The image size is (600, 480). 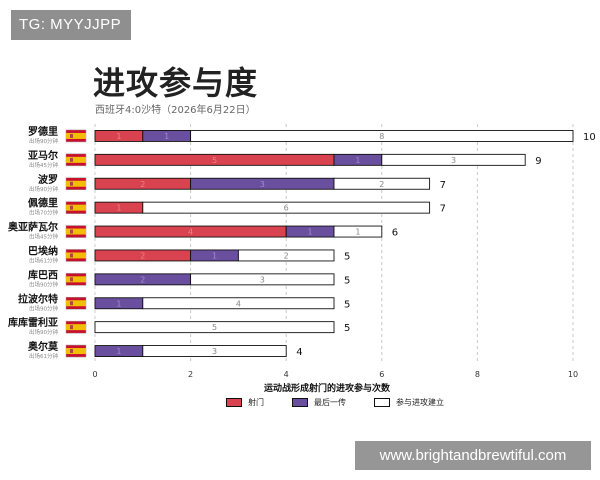 What do you see at coordinates (256, 402) in the screenshot?
I see `legend-label-shot: 射门` at bounding box center [256, 402].